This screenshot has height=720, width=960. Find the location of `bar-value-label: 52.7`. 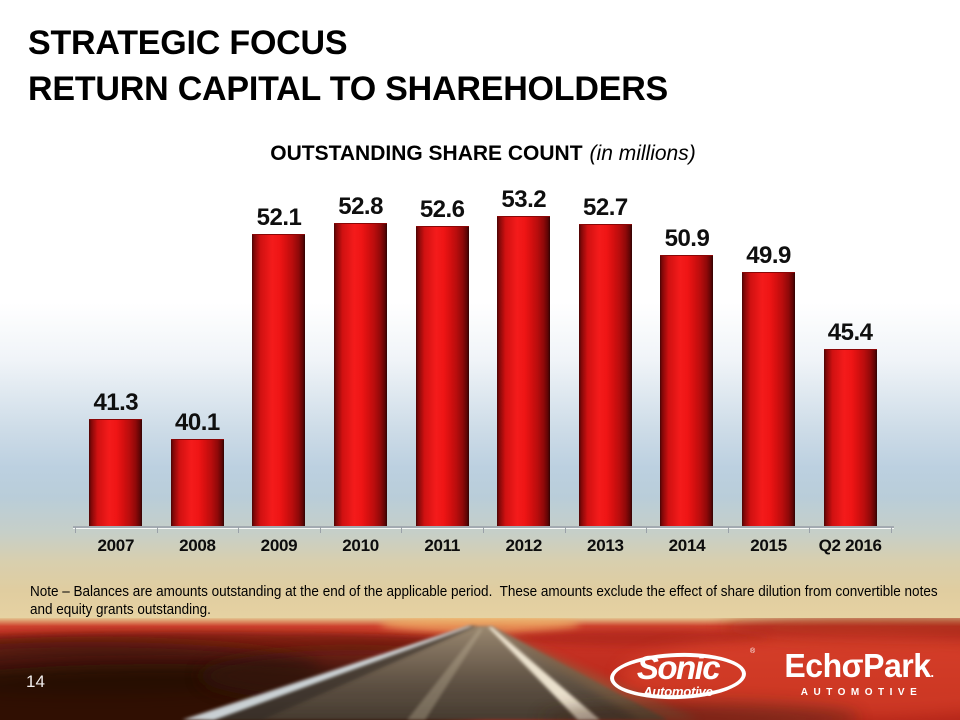

bar-value-label: 52.7 is located at coordinates (605, 207).